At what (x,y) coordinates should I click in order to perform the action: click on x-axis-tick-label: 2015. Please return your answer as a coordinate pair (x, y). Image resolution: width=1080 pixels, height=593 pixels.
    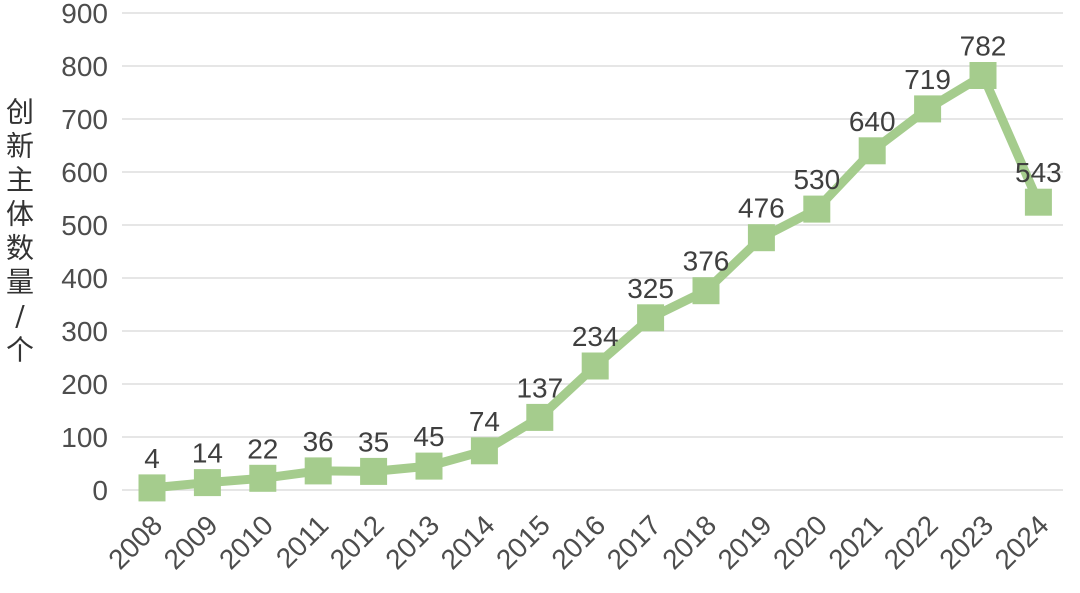
    Looking at the image, I should click on (523, 542).